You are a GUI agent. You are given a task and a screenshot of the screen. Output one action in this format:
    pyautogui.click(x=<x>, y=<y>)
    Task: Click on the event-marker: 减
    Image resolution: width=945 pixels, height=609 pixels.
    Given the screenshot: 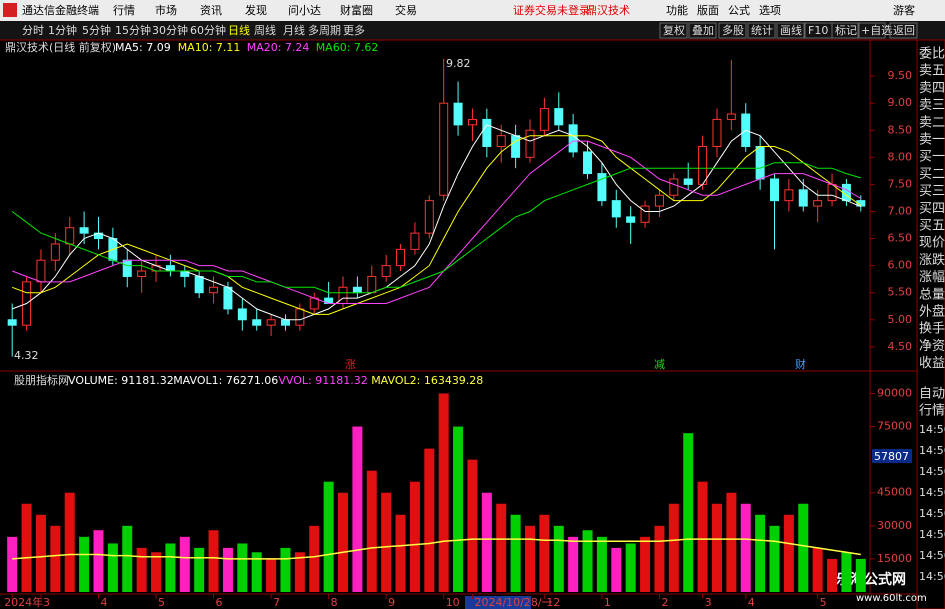 What is the action you would take?
    pyautogui.click(x=659, y=364)
    